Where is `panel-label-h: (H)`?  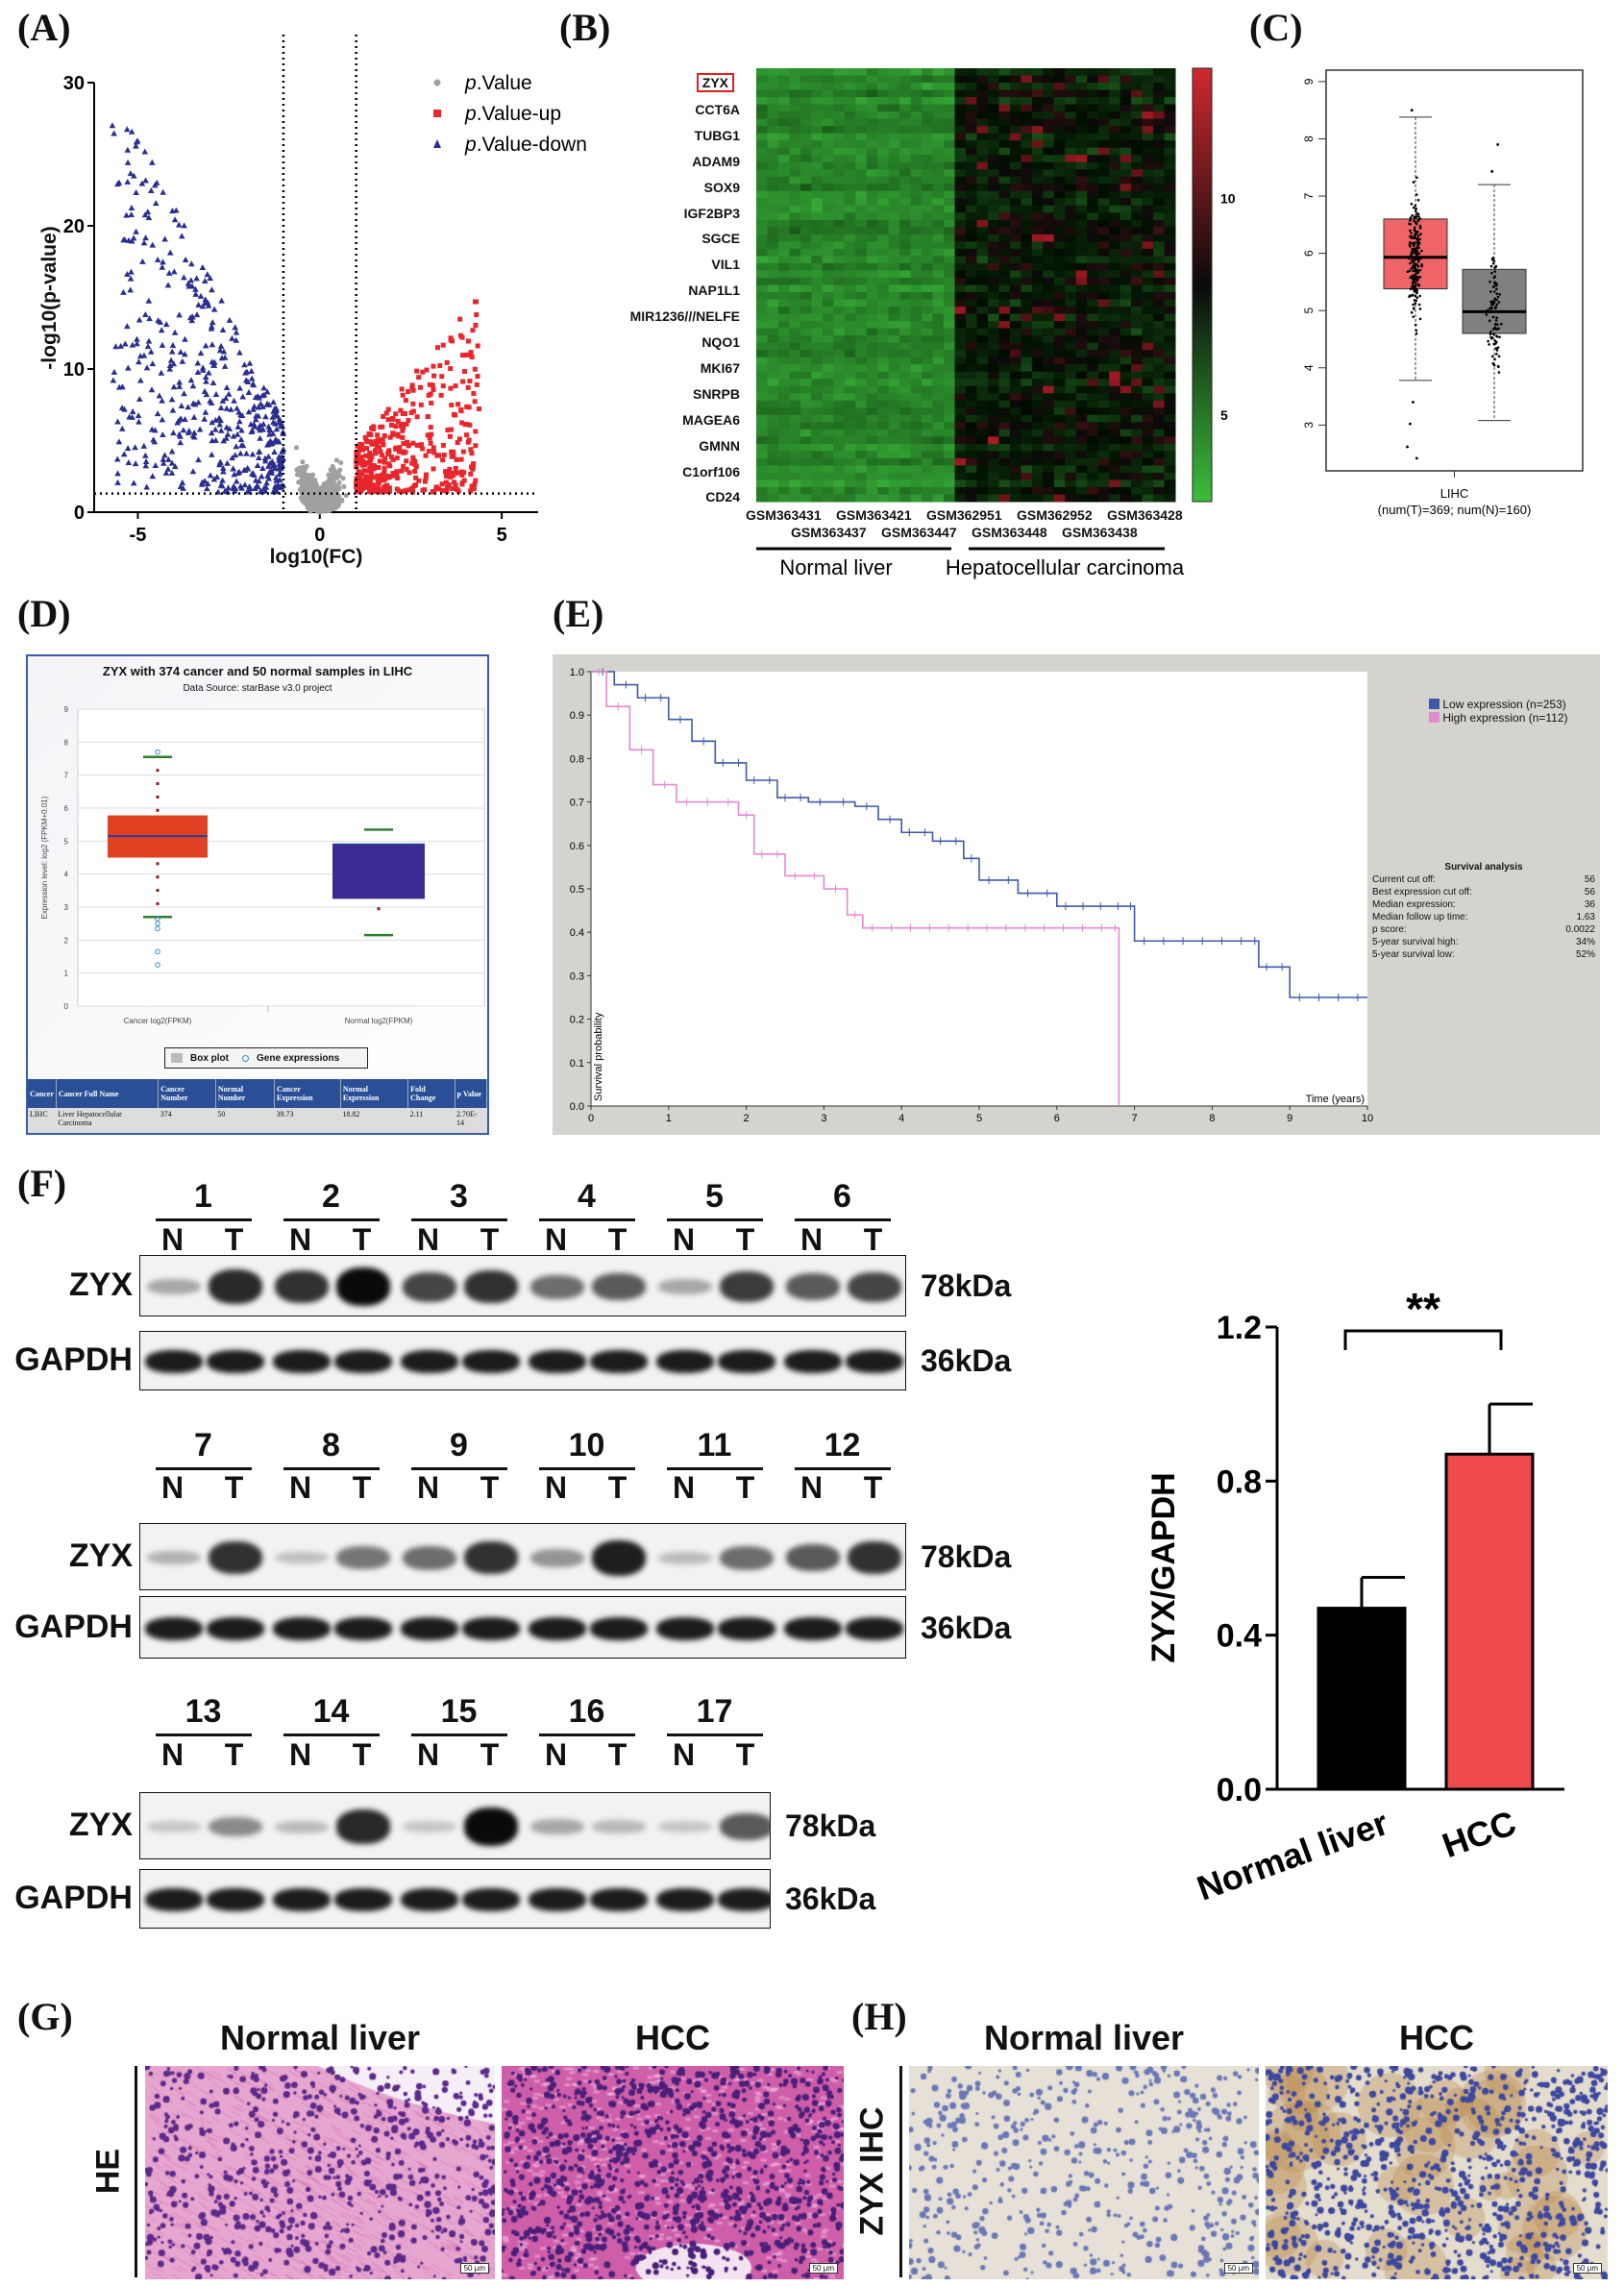 panel-label-h: (H) is located at coordinates (879, 2016).